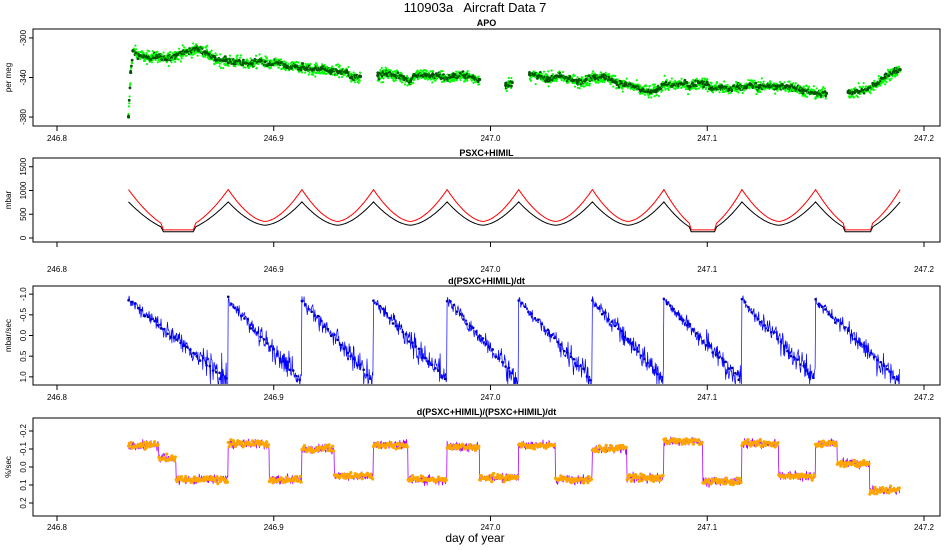  What do you see at coordinates (475, 7) in the screenshot?
I see `figure-title: 110903a Aircraft Data 7` at bounding box center [475, 7].